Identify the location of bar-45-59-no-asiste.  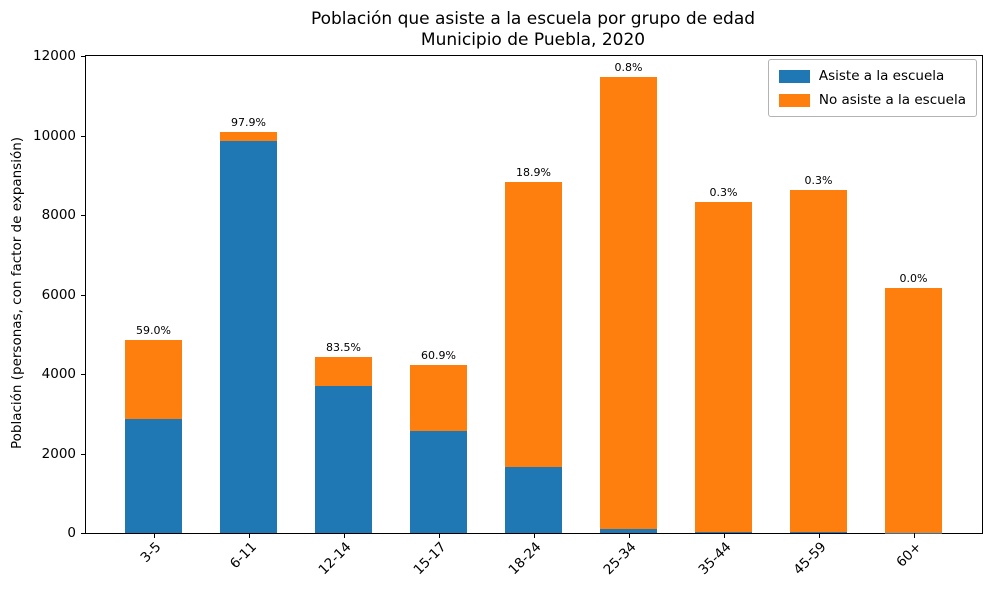
(818, 361).